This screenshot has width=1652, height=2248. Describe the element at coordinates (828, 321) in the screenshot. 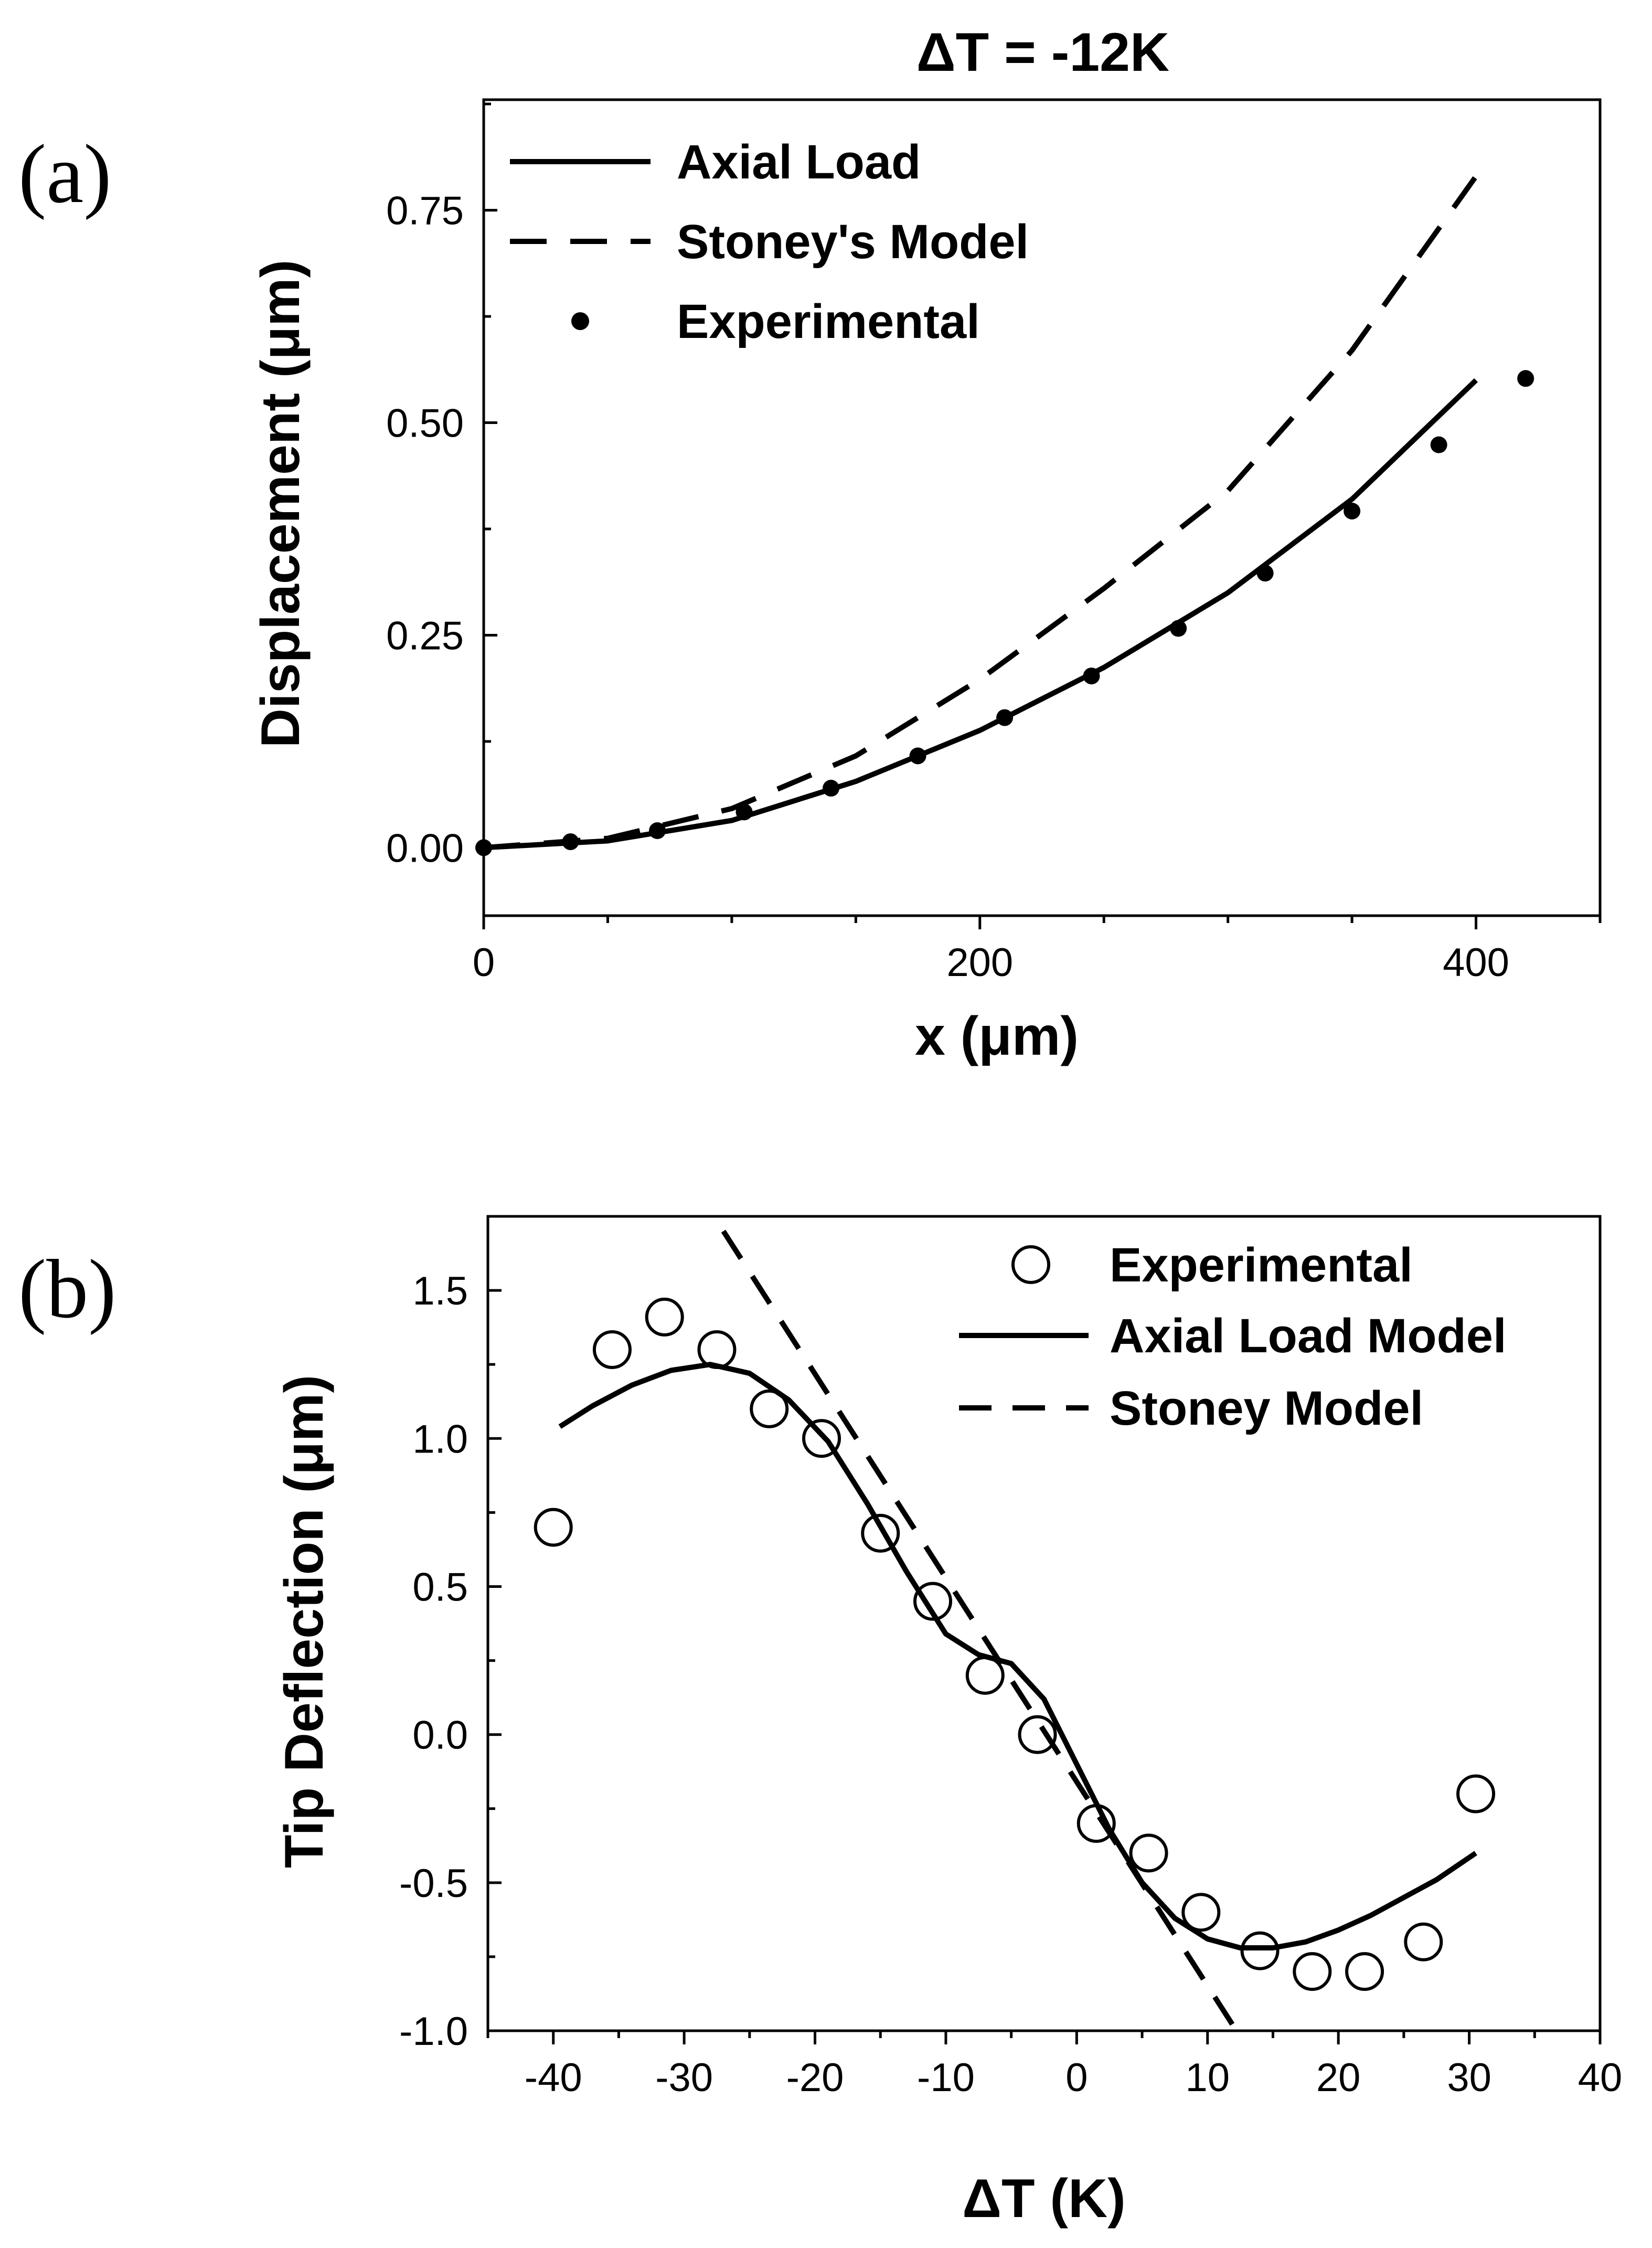

I see `legend-experimental-label: Experimental` at that location.